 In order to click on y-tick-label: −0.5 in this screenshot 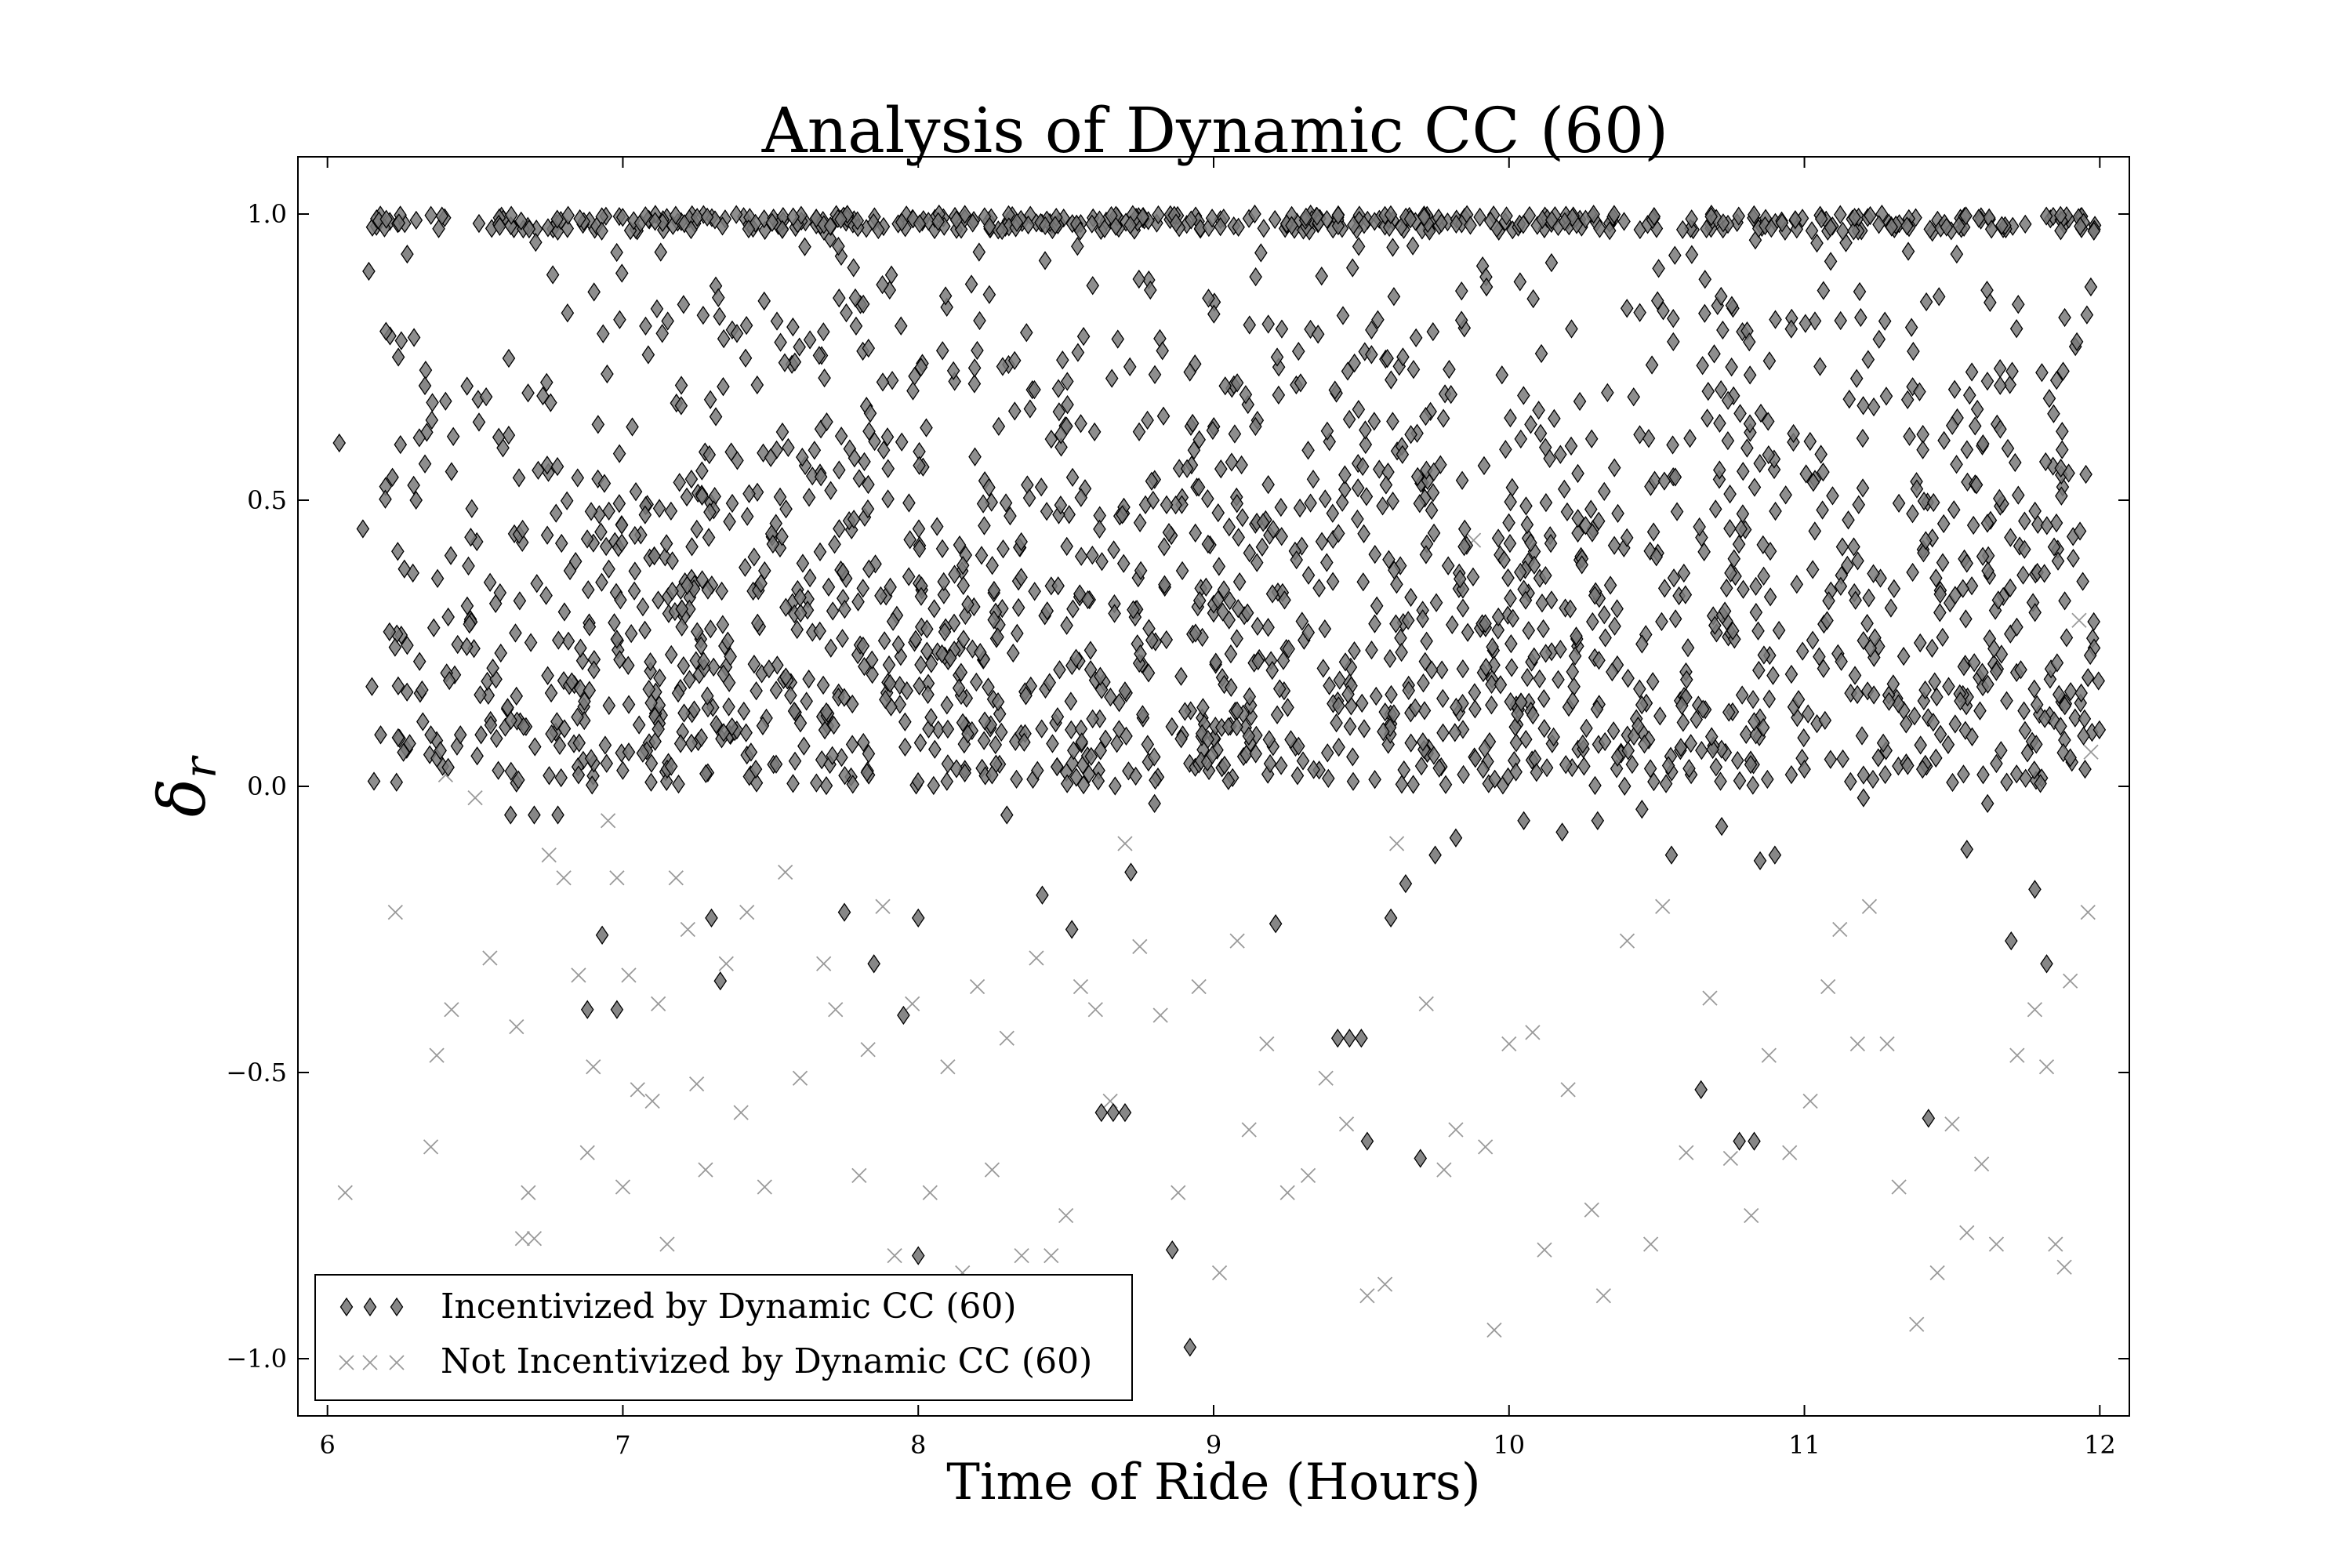, I will do `click(256, 1072)`.